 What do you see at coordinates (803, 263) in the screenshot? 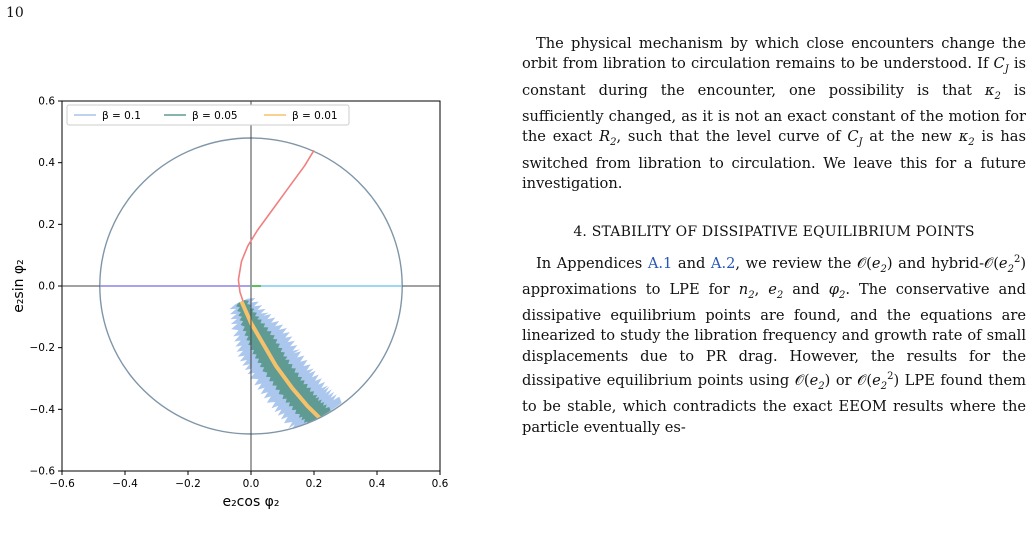
I see `text-run: , we review the 𝒪(` at bounding box center [803, 263].